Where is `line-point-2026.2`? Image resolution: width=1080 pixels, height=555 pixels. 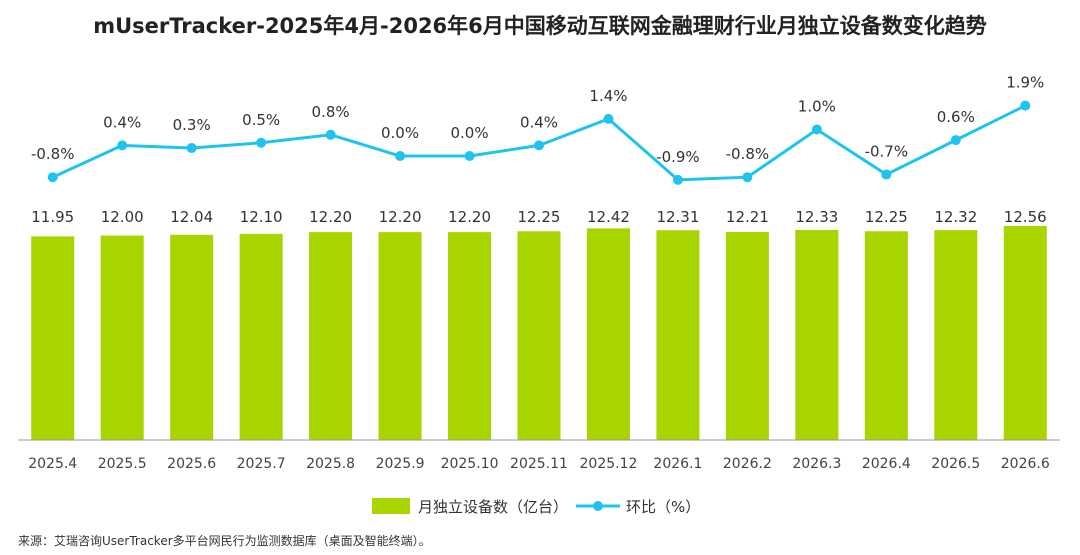
line-point-2026.2 is located at coordinates (747, 177).